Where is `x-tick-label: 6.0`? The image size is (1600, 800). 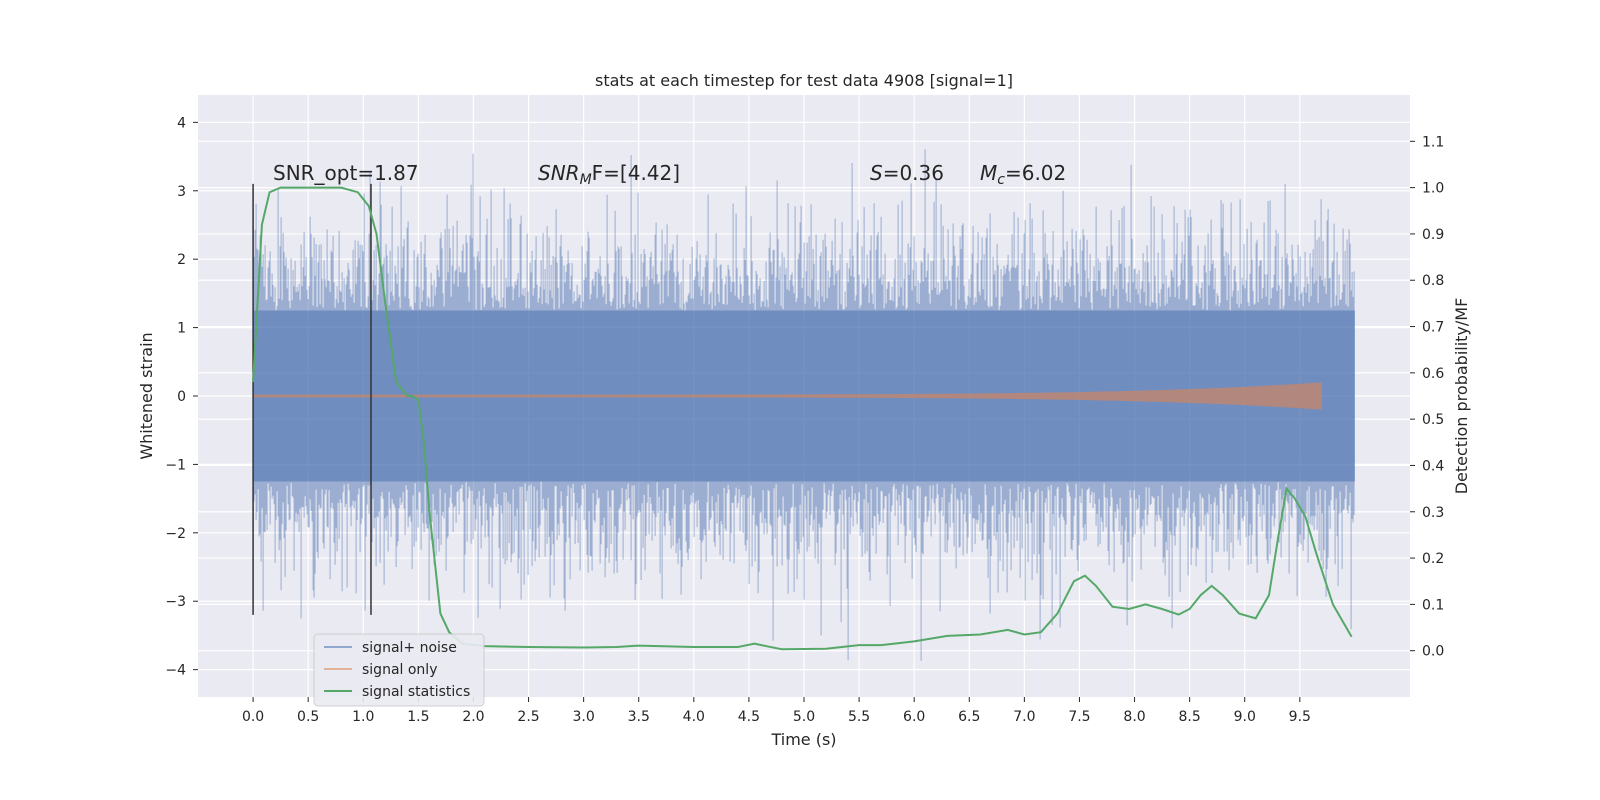
x-tick-label: 6.0 is located at coordinates (914, 717).